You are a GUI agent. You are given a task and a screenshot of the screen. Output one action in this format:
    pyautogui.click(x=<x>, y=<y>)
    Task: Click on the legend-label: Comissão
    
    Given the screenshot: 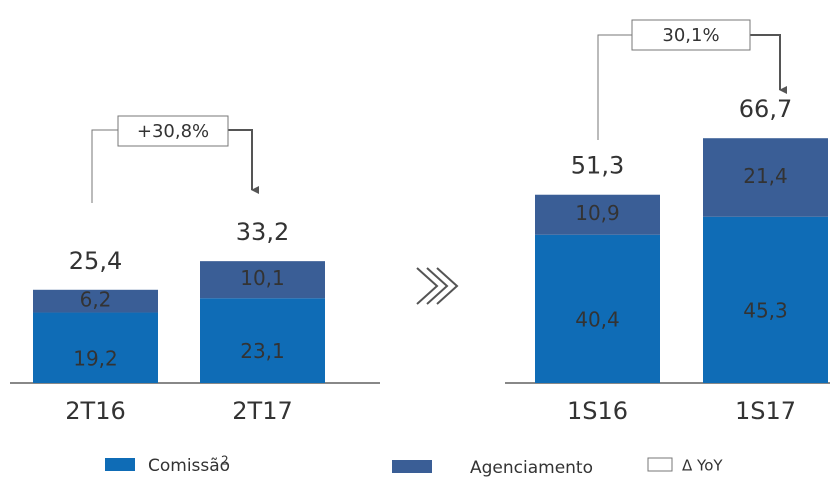 What is the action you would take?
    pyautogui.click(x=189, y=466)
    